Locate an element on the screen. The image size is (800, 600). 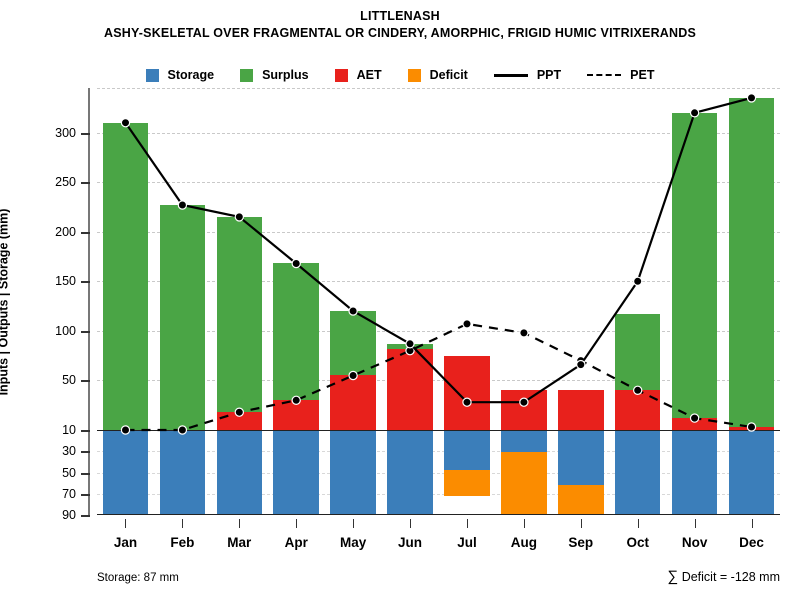
y-tick-label-lower: 70 is located at coordinates (69, 493).